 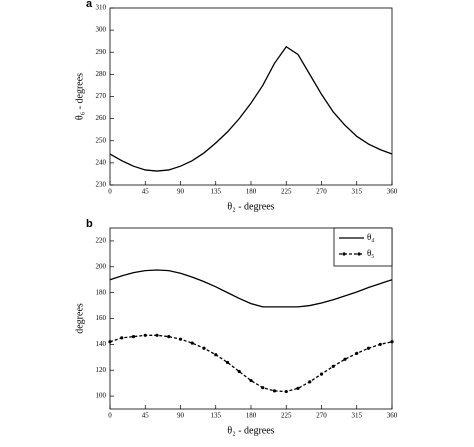 What do you see at coordinates (101, 96) in the screenshot?
I see `y-tick-label: 270` at bounding box center [101, 96].